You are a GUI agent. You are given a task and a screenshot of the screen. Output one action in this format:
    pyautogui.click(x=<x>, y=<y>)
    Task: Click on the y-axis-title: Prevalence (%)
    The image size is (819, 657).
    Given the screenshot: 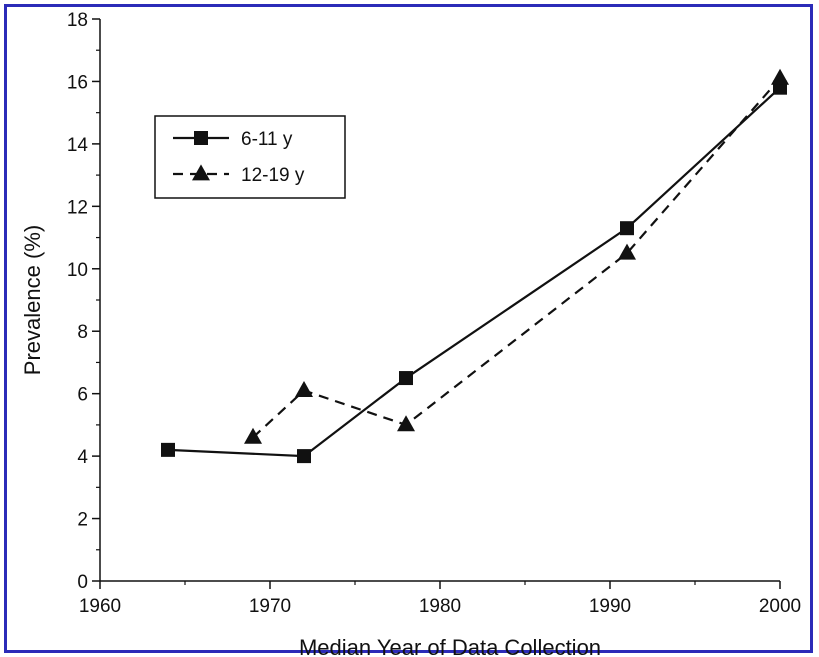 What is the action you would take?
    pyautogui.click(x=32, y=300)
    